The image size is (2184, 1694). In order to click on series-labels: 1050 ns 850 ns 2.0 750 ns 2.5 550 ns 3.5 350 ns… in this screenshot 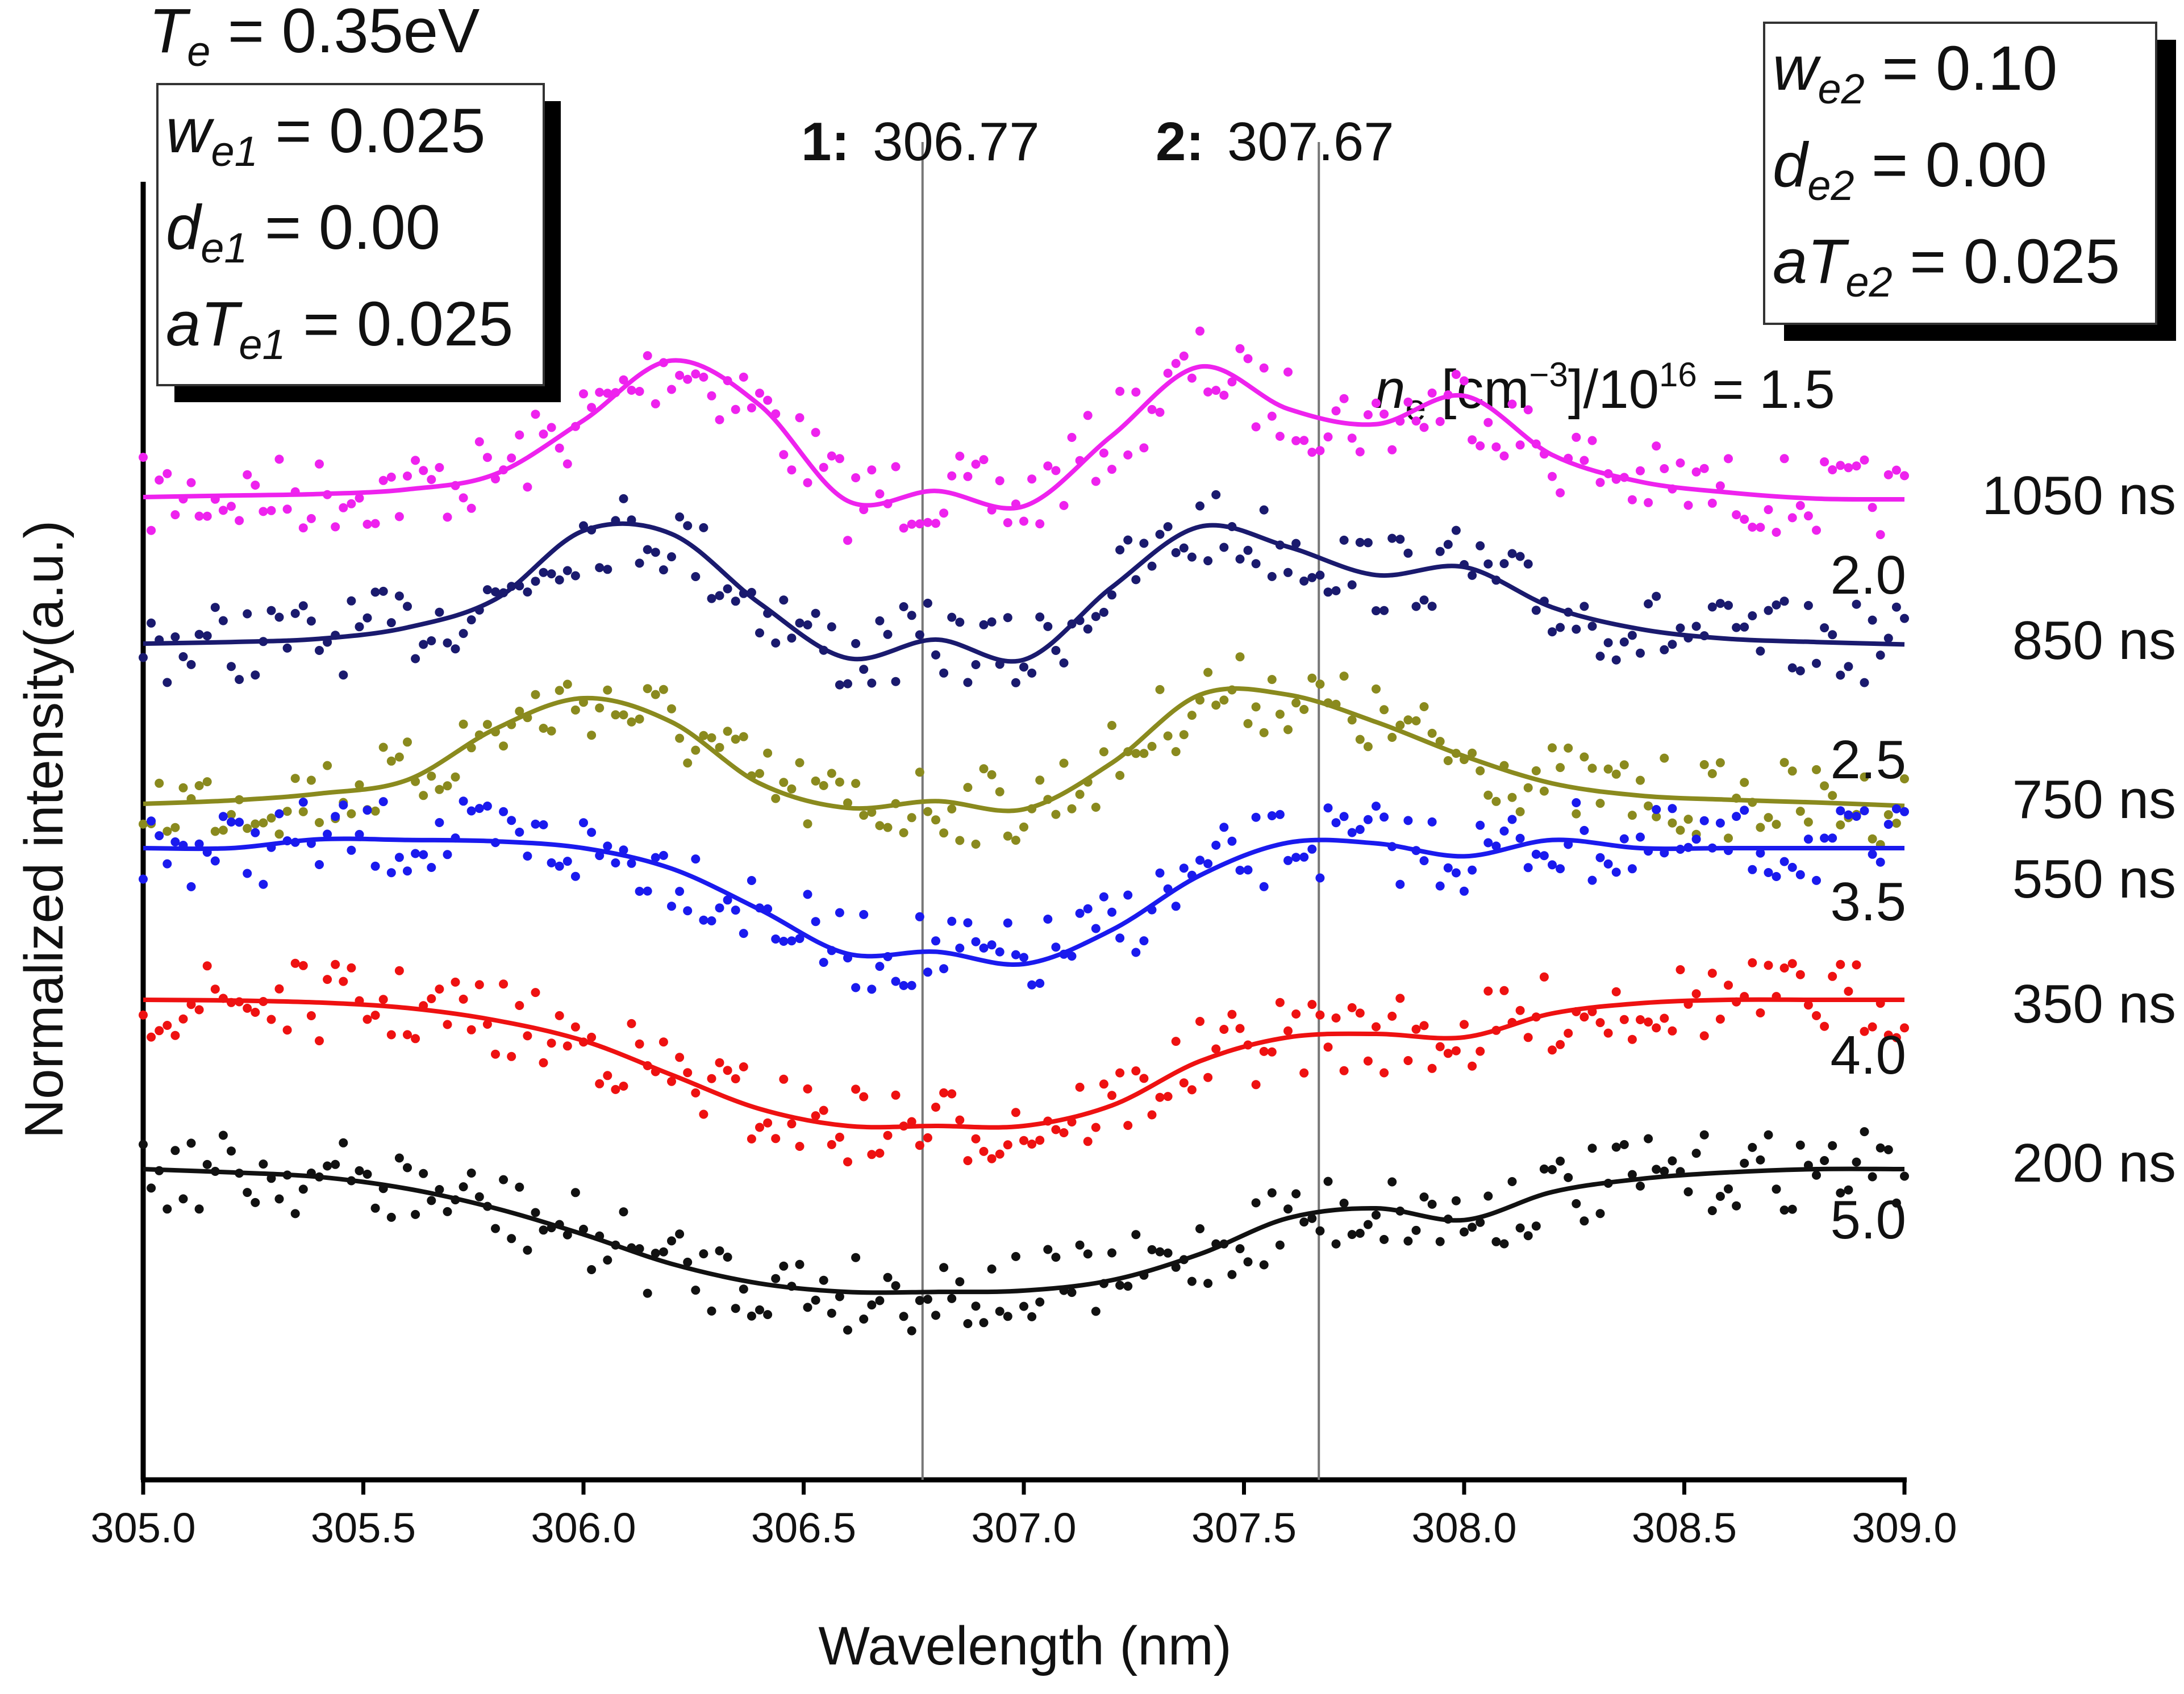, I will do `click(2004, 857)`.